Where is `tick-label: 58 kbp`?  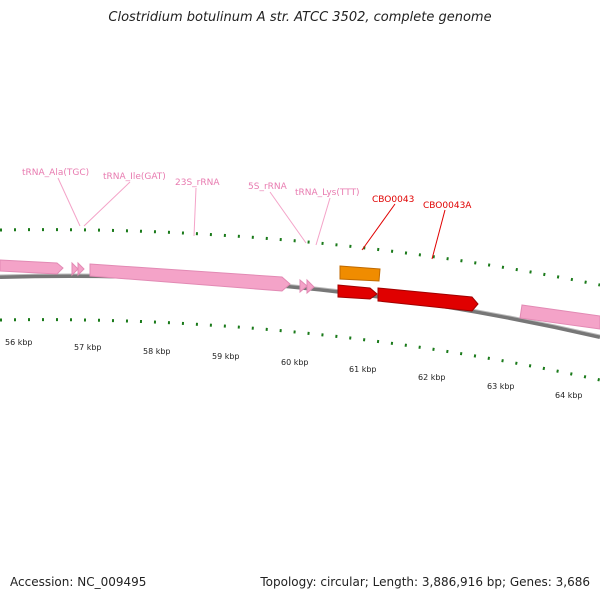
tick-label: 58 kbp is located at coordinates (157, 351).